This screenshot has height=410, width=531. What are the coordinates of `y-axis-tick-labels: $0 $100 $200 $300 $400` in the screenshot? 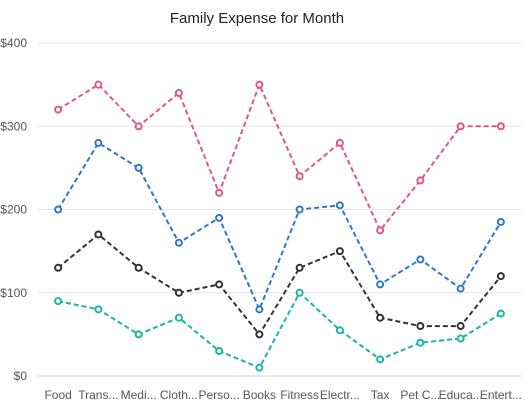 It's located at (13, 209).